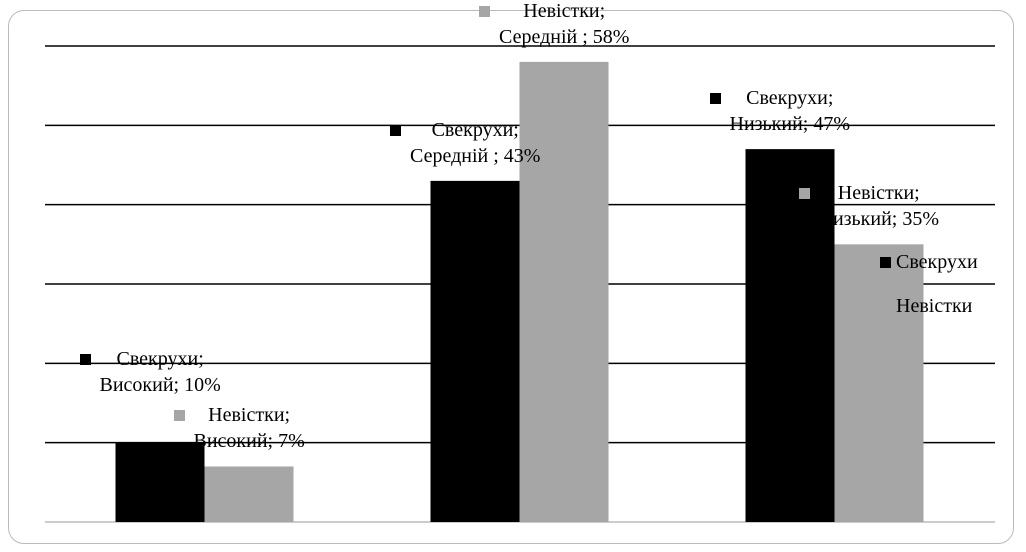 This screenshot has width=1026, height=552. What do you see at coordinates (790, 111) in the screenshot?
I see `data-label: Свекрухи; Низький; 47%` at bounding box center [790, 111].